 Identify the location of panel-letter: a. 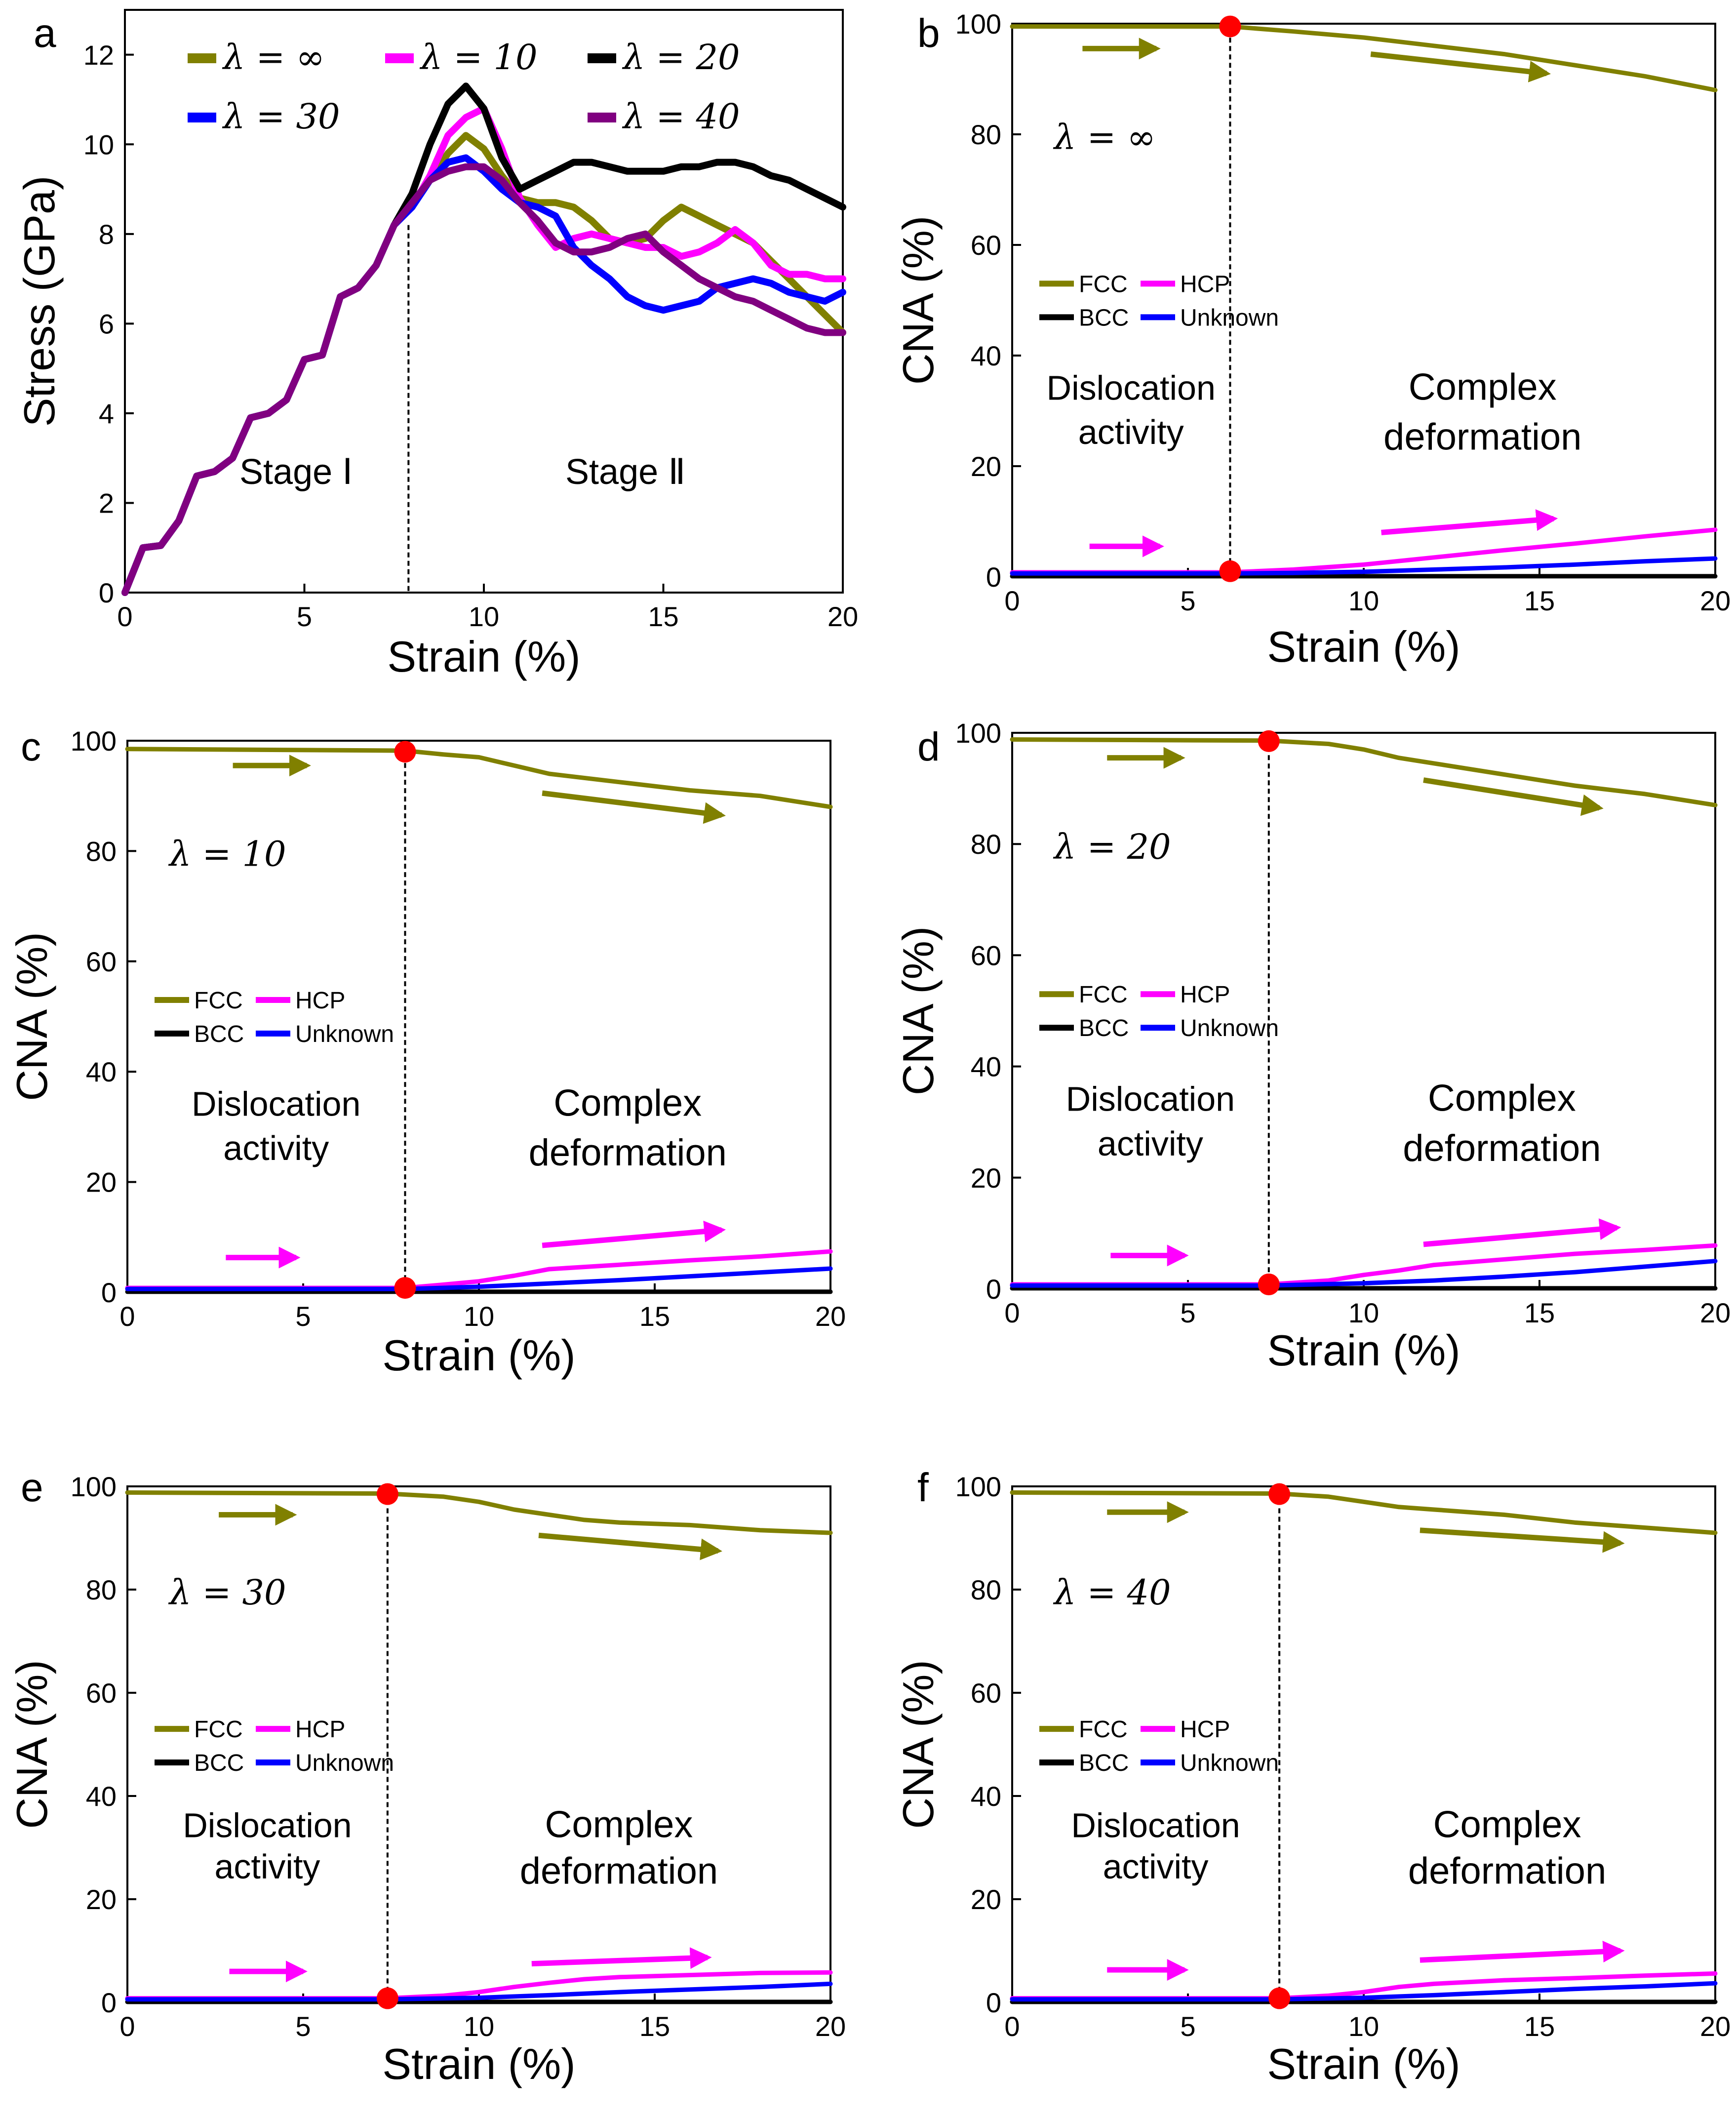
(45, 34).